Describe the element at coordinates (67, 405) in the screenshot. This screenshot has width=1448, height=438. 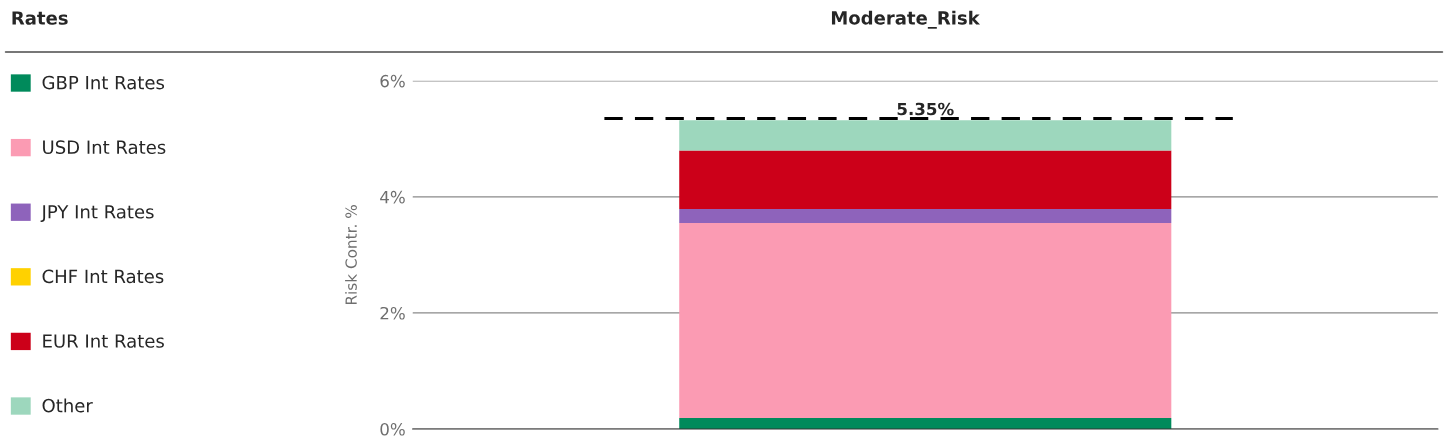
I see `legend-label: Other` at that location.